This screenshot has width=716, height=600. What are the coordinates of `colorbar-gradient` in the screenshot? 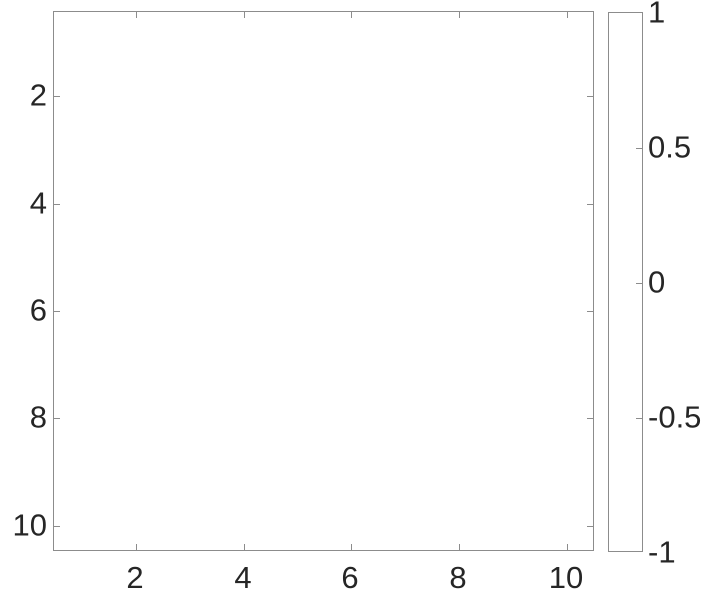 It's located at (625, 282).